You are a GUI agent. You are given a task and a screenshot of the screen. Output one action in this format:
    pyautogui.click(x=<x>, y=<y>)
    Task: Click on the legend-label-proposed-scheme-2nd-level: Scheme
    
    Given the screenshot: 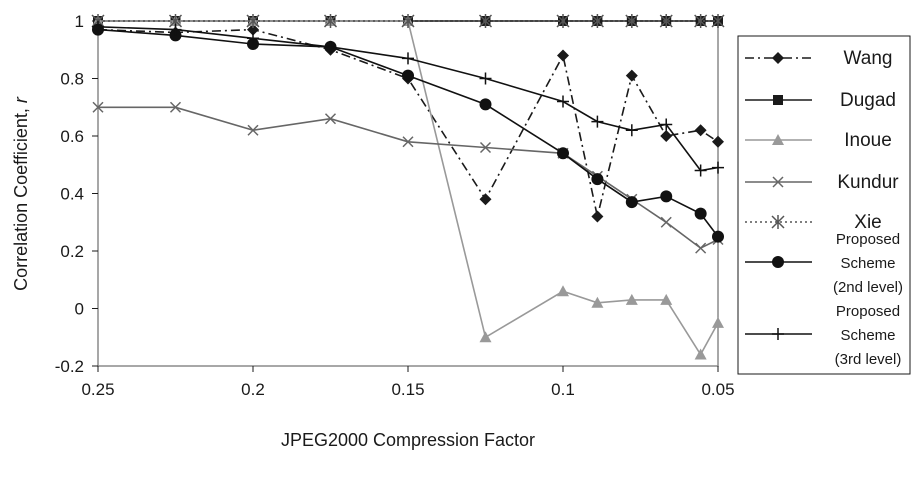 What is the action you would take?
    pyautogui.click(x=867, y=263)
    